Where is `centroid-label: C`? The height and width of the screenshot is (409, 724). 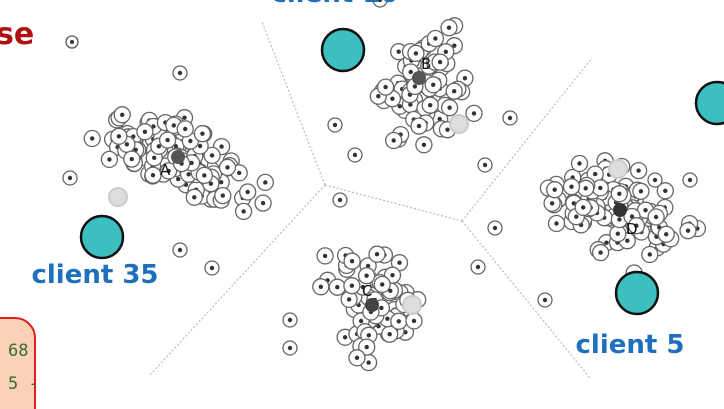
centroid-label: C is located at coordinates (367, 291).